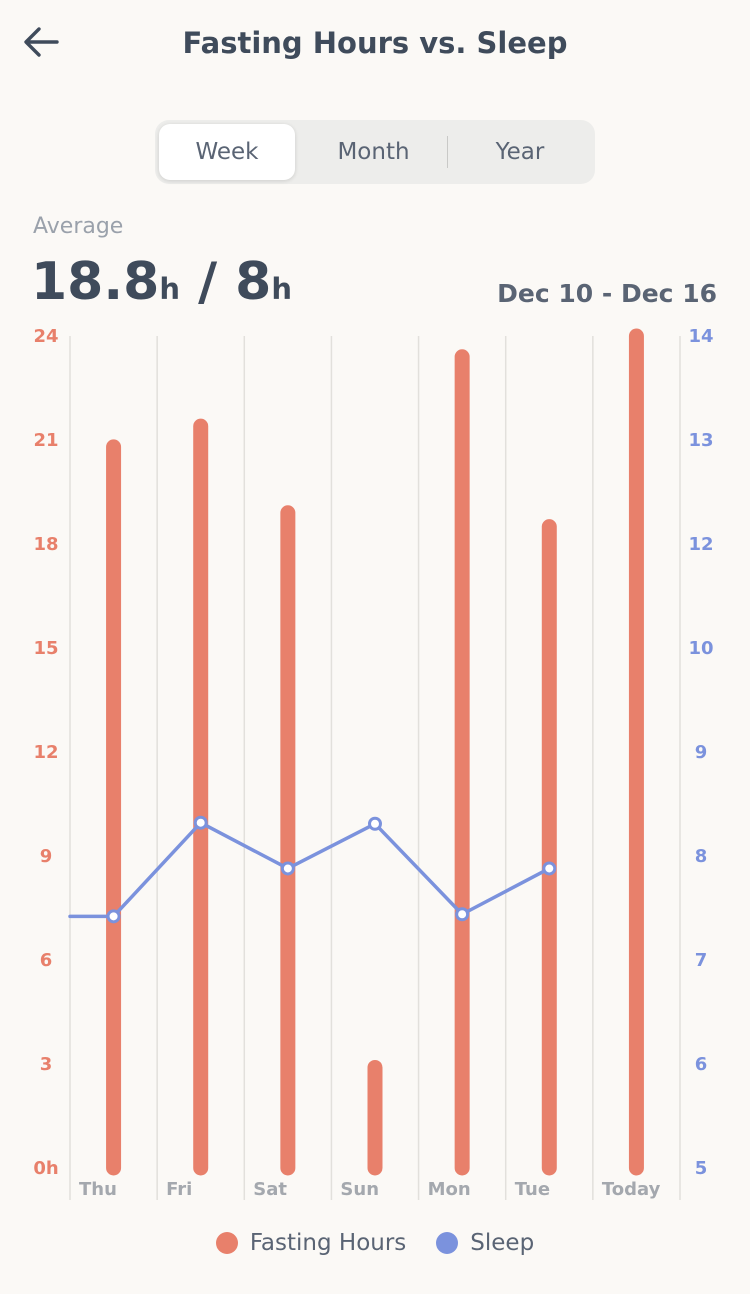  Describe the element at coordinates (95, 282) in the screenshot. I see `average-fasting-value: 18.8` at that location.